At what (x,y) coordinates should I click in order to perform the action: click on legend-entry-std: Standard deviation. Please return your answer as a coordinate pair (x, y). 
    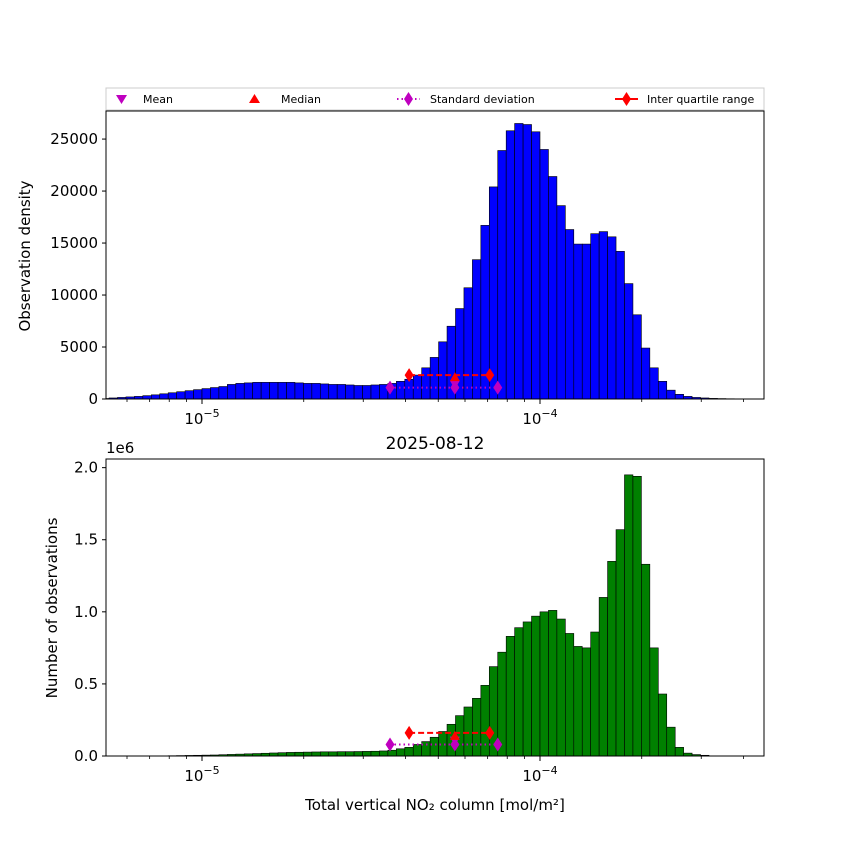
    Looking at the image, I should click on (466, 99).